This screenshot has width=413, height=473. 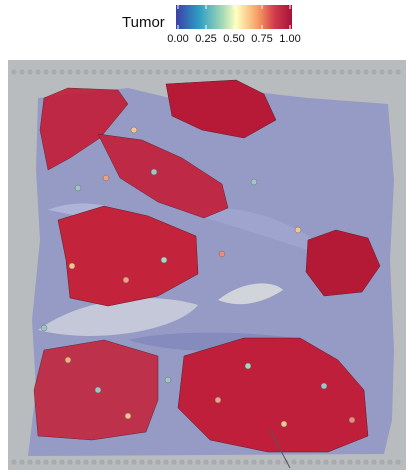 I want to click on tick-label: 0.50, so click(x=233, y=39).